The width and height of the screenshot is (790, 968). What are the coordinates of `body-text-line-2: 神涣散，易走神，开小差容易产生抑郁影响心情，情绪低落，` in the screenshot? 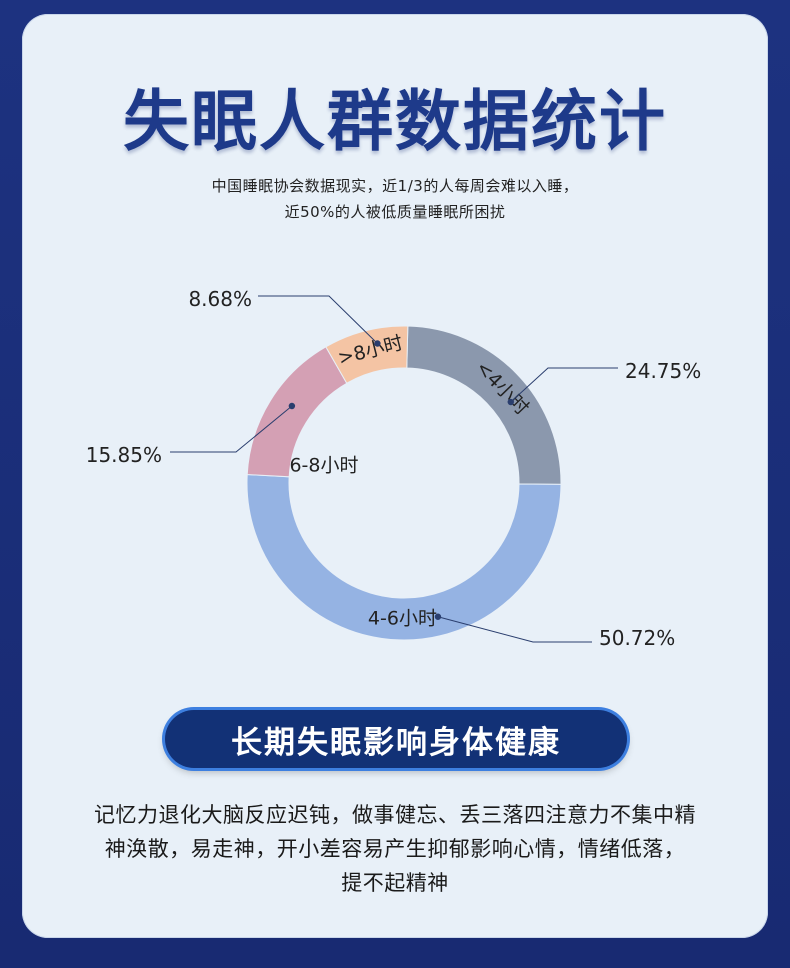 It's located at (395, 849).